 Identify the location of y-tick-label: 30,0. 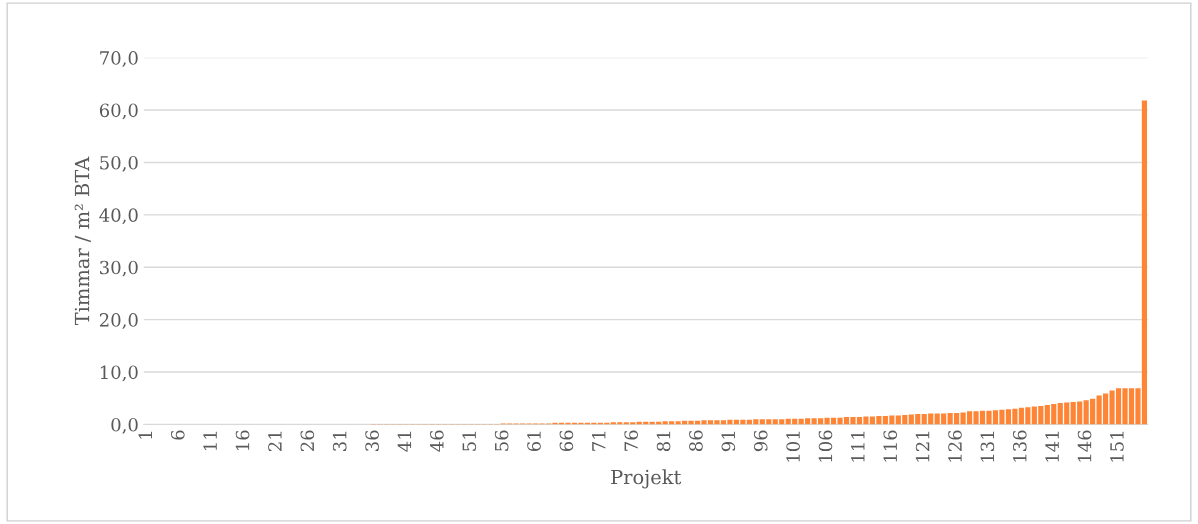
(119, 268).